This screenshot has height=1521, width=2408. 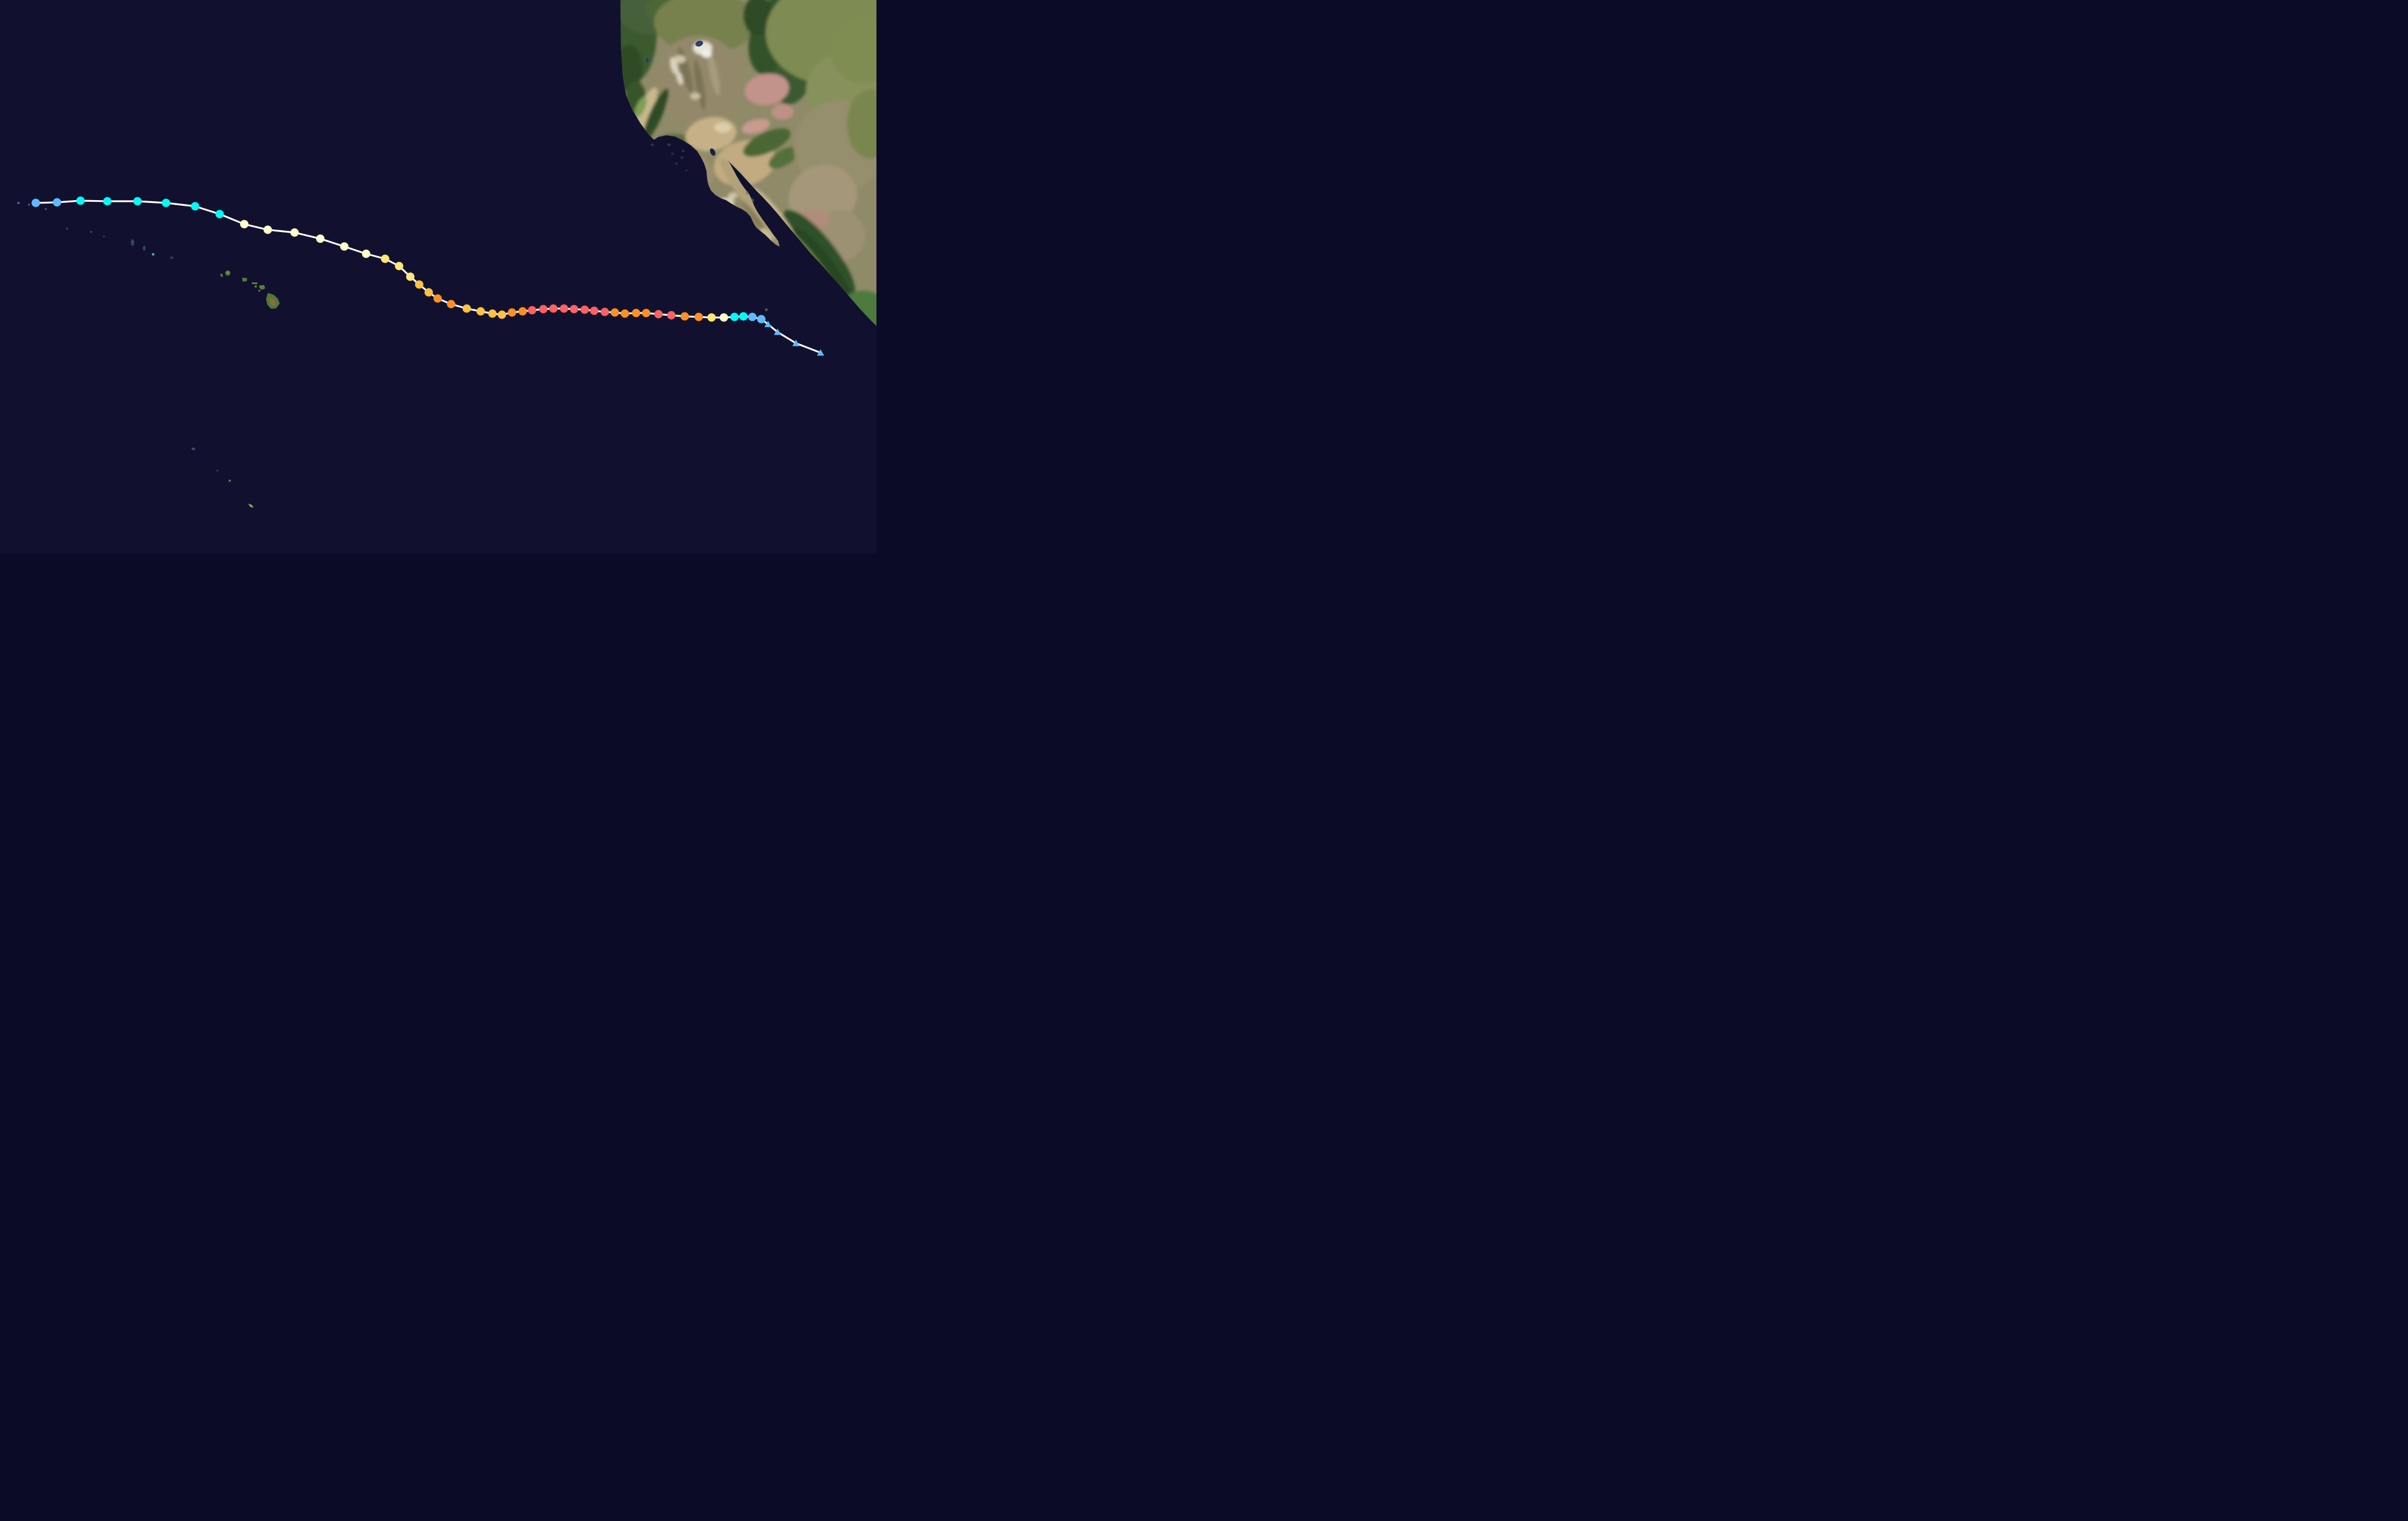 What do you see at coordinates (614, 312) in the screenshot?
I see `track-point-17-c4-circle` at bounding box center [614, 312].